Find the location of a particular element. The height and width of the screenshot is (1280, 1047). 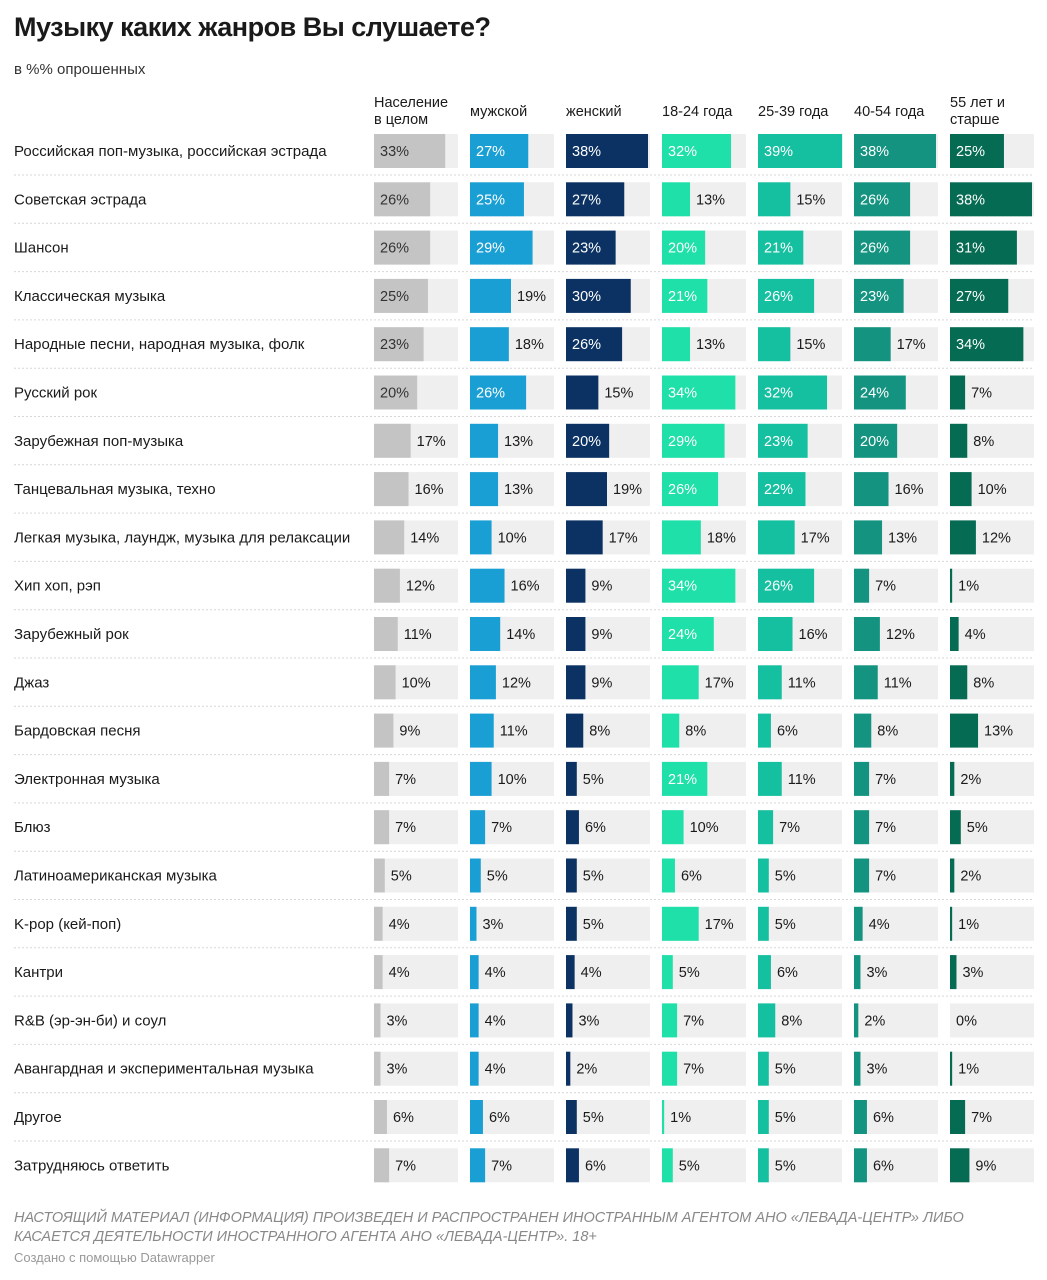

row-label: Хип хоп, рэп is located at coordinates (57, 586).